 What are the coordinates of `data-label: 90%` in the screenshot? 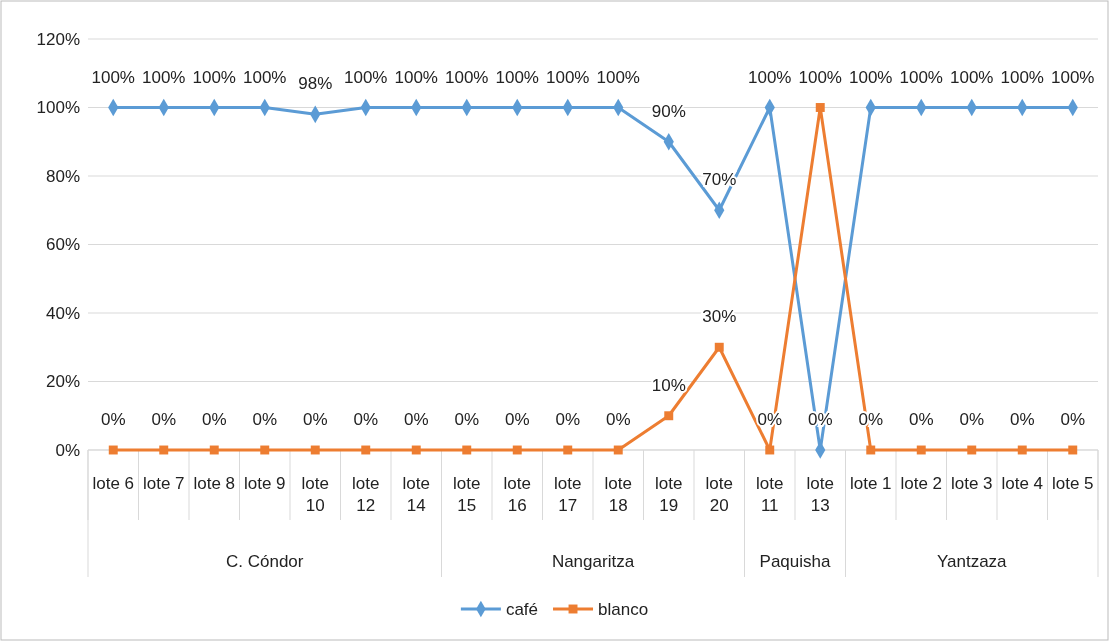 It's located at (668, 111).